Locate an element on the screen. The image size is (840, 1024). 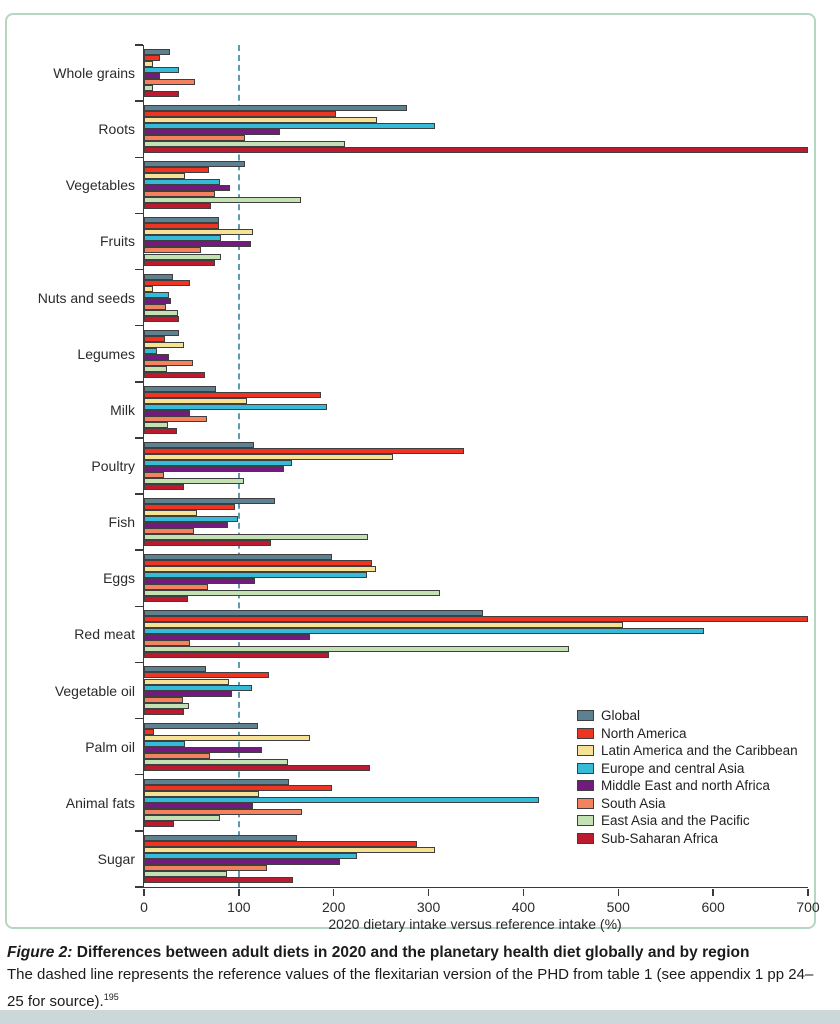
legend-label: Sub-Saharan Africa is located at coordinates (660, 838).